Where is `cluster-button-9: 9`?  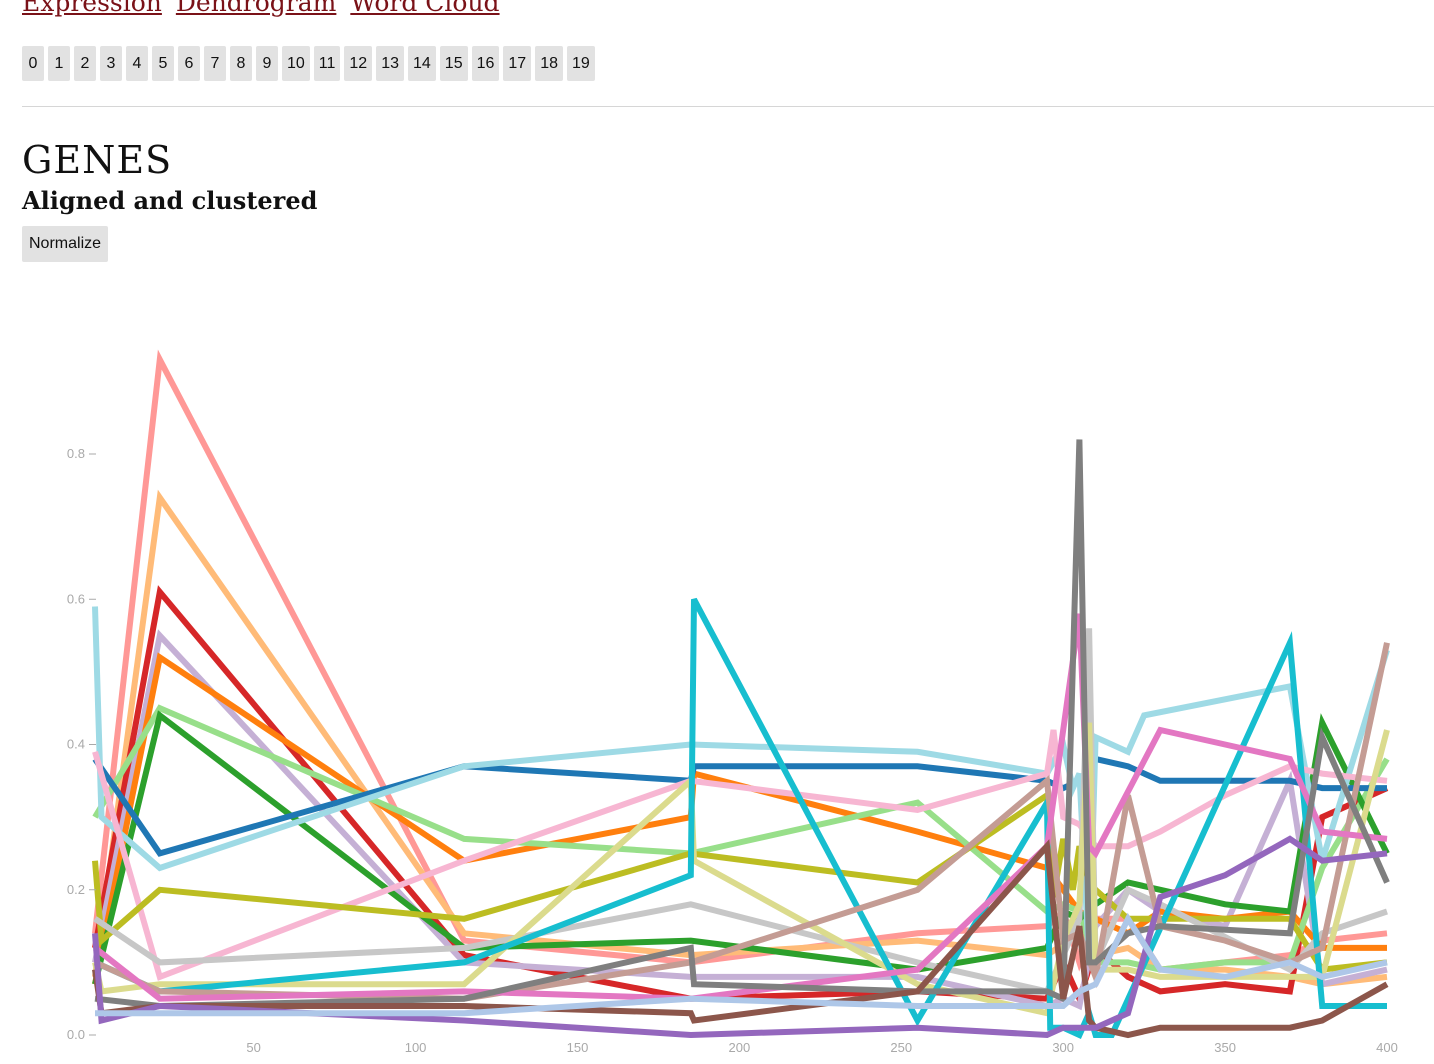
cluster-button-9: 9 is located at coordinates (267, 63).